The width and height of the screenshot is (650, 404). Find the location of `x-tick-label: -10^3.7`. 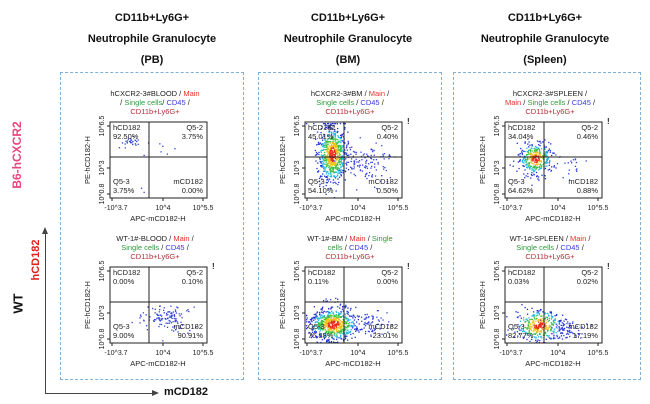

x-tick-label: -10^3.7 is located at coordinates (510, 208).